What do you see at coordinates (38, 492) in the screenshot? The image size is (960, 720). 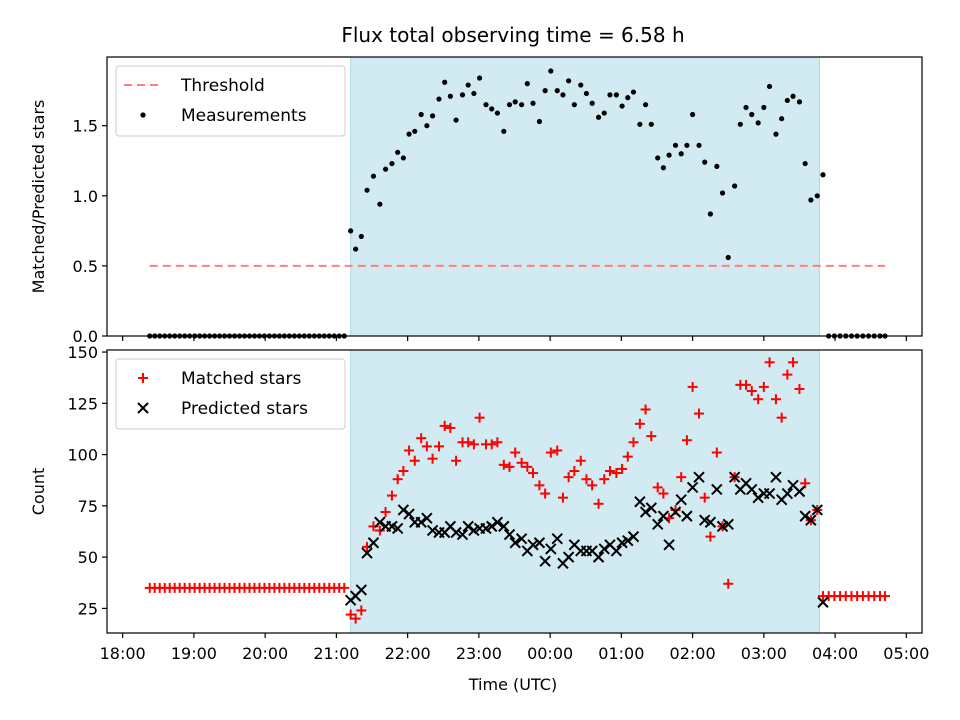 I see `count-y-axis-label: Count` at bounding box center [38, 492].